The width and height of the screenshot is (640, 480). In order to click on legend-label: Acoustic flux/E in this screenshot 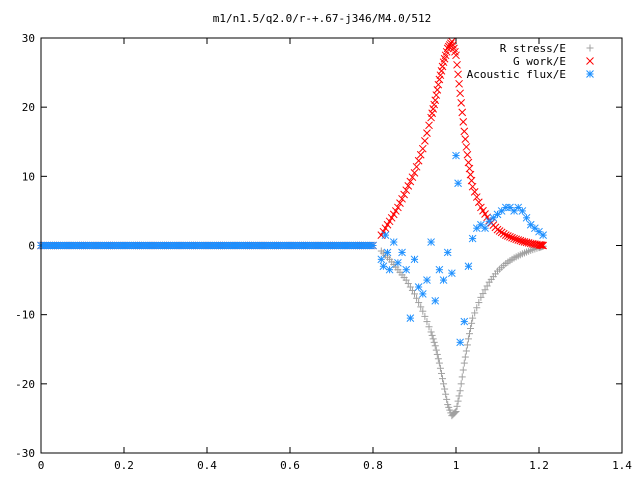, I will do `click(516, 74)`.